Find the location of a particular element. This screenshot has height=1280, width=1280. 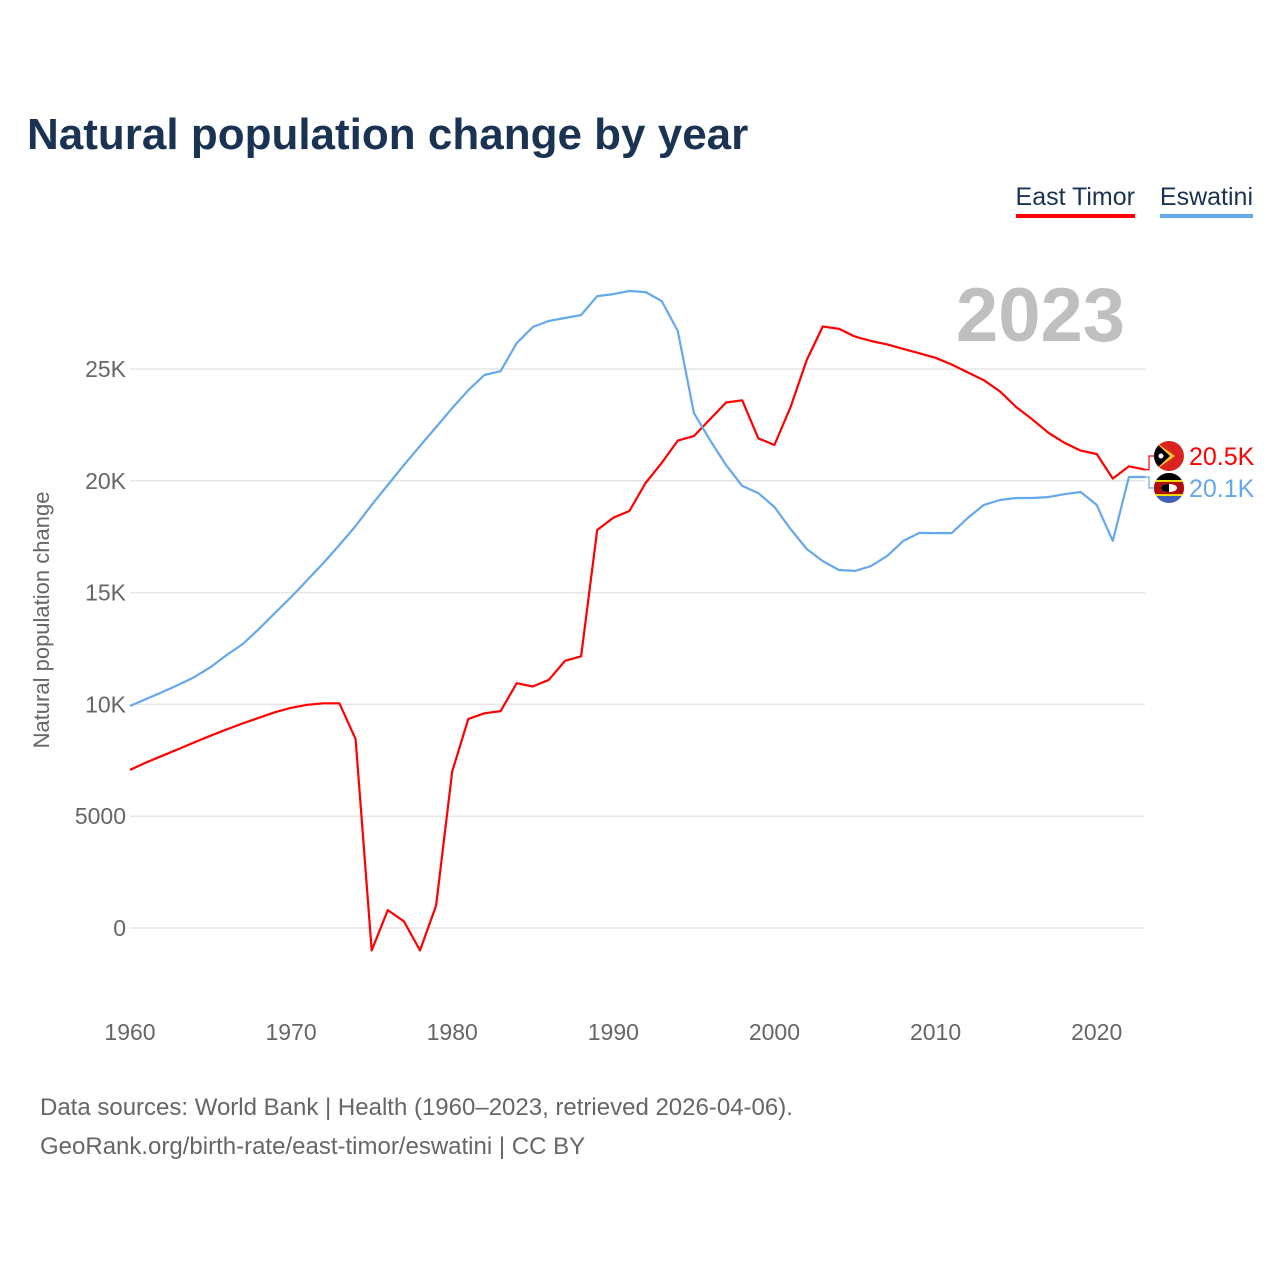

x-tick-label: 2000 is located at coordinates (774, 1032).